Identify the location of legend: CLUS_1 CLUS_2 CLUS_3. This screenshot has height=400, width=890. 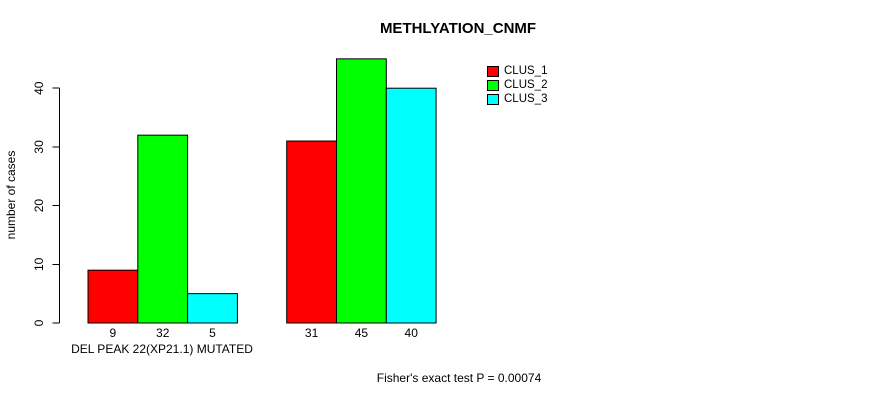
(517, 85).